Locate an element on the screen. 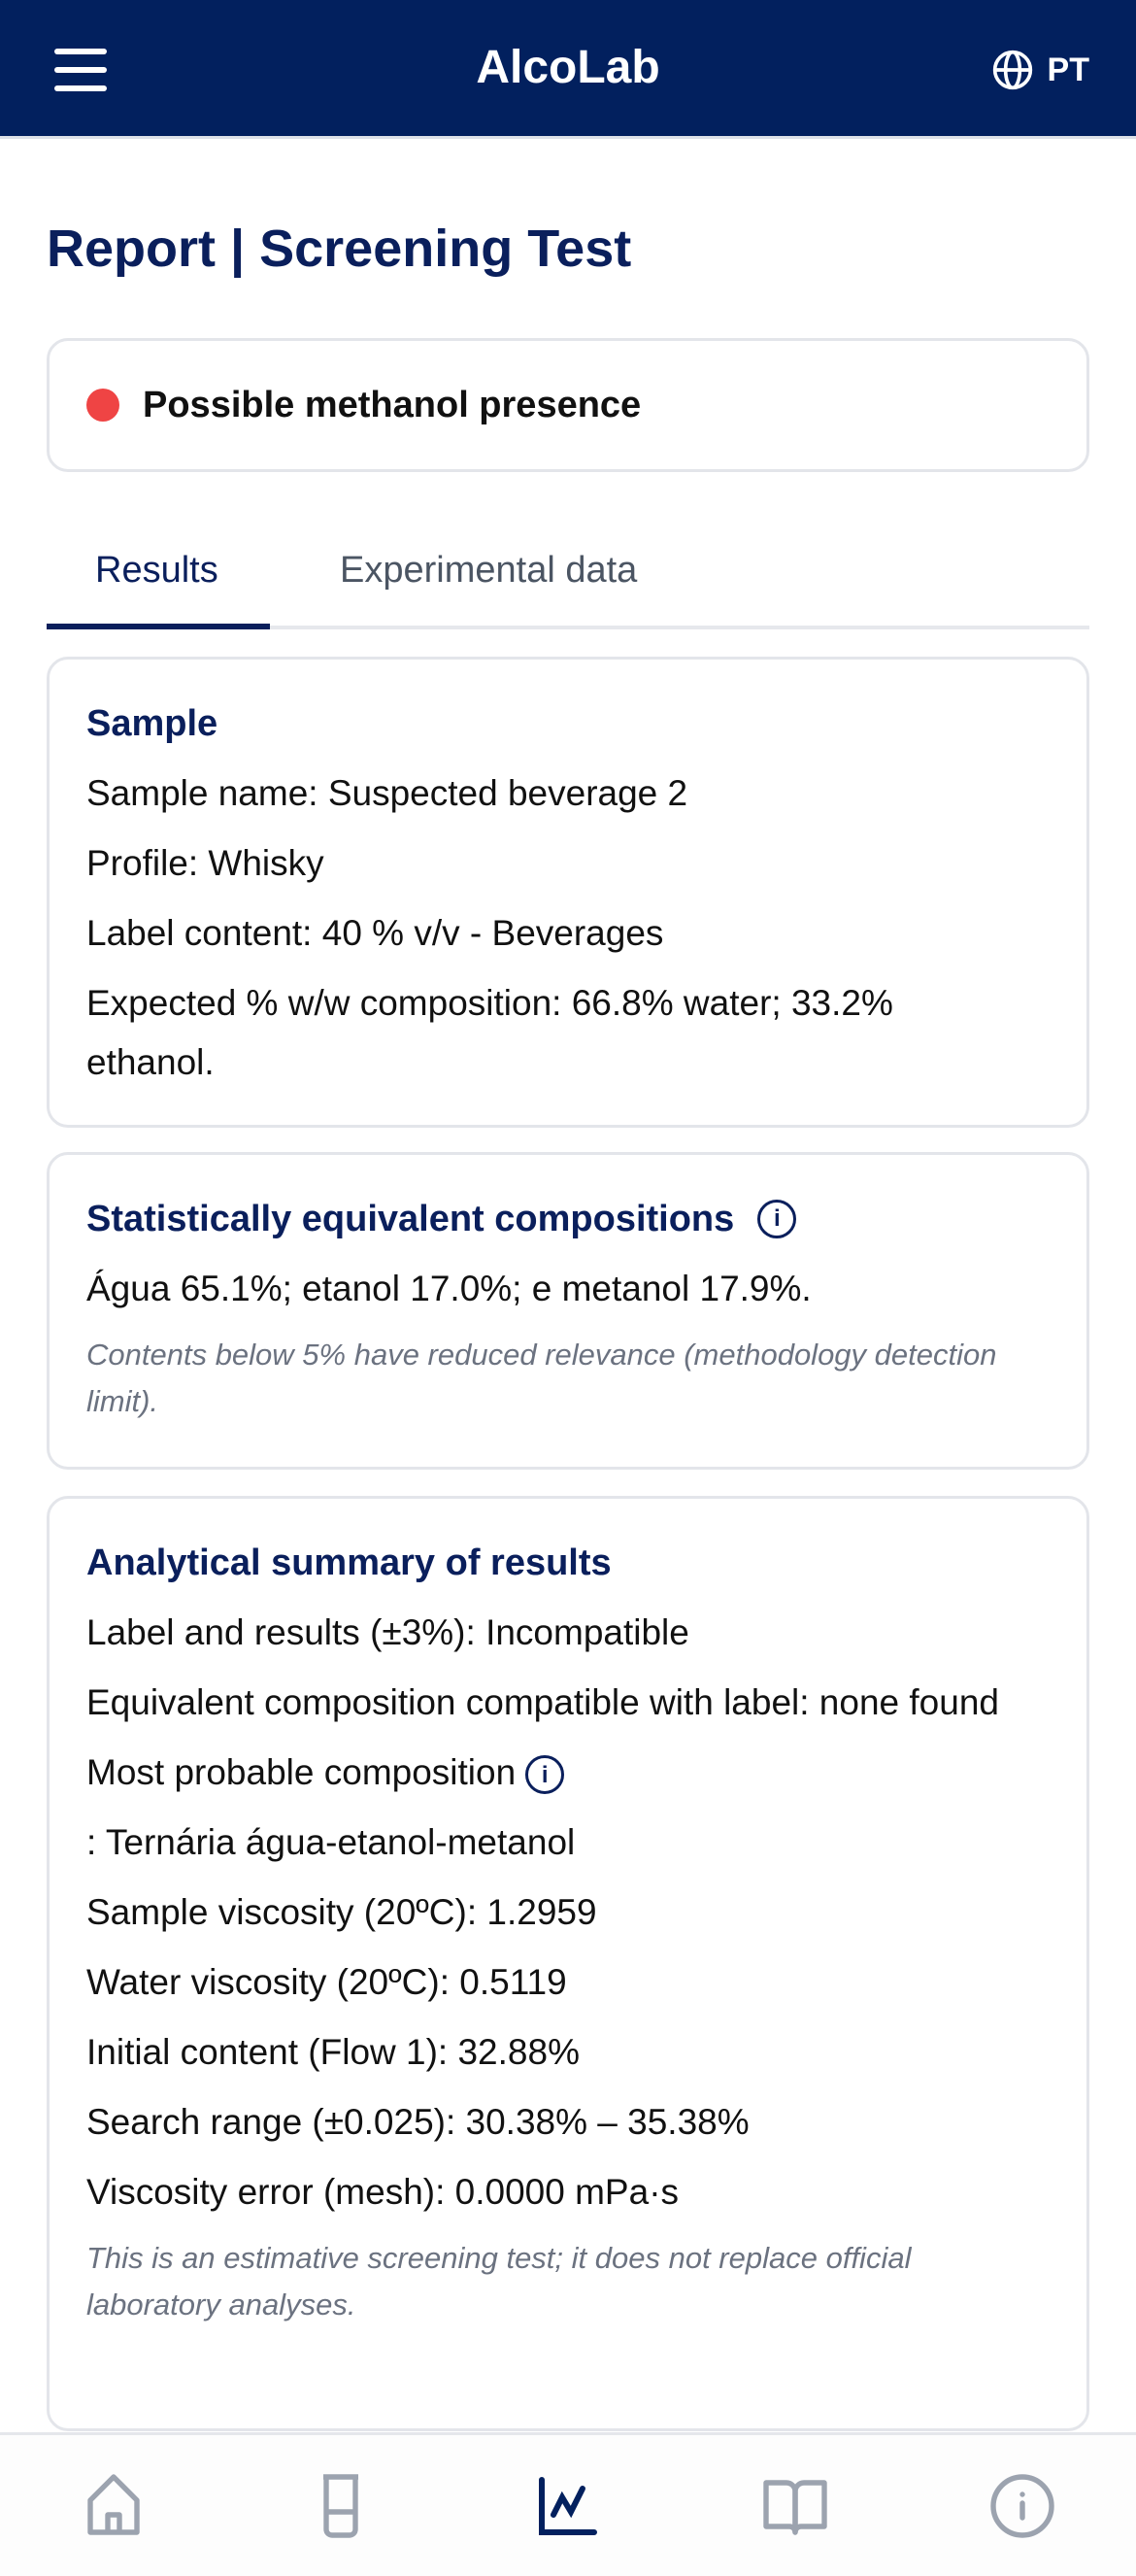 The width and height of the screenshot is (1136, 2576). status-alert: Possible methanol presence is located at coordinates (568, 405).